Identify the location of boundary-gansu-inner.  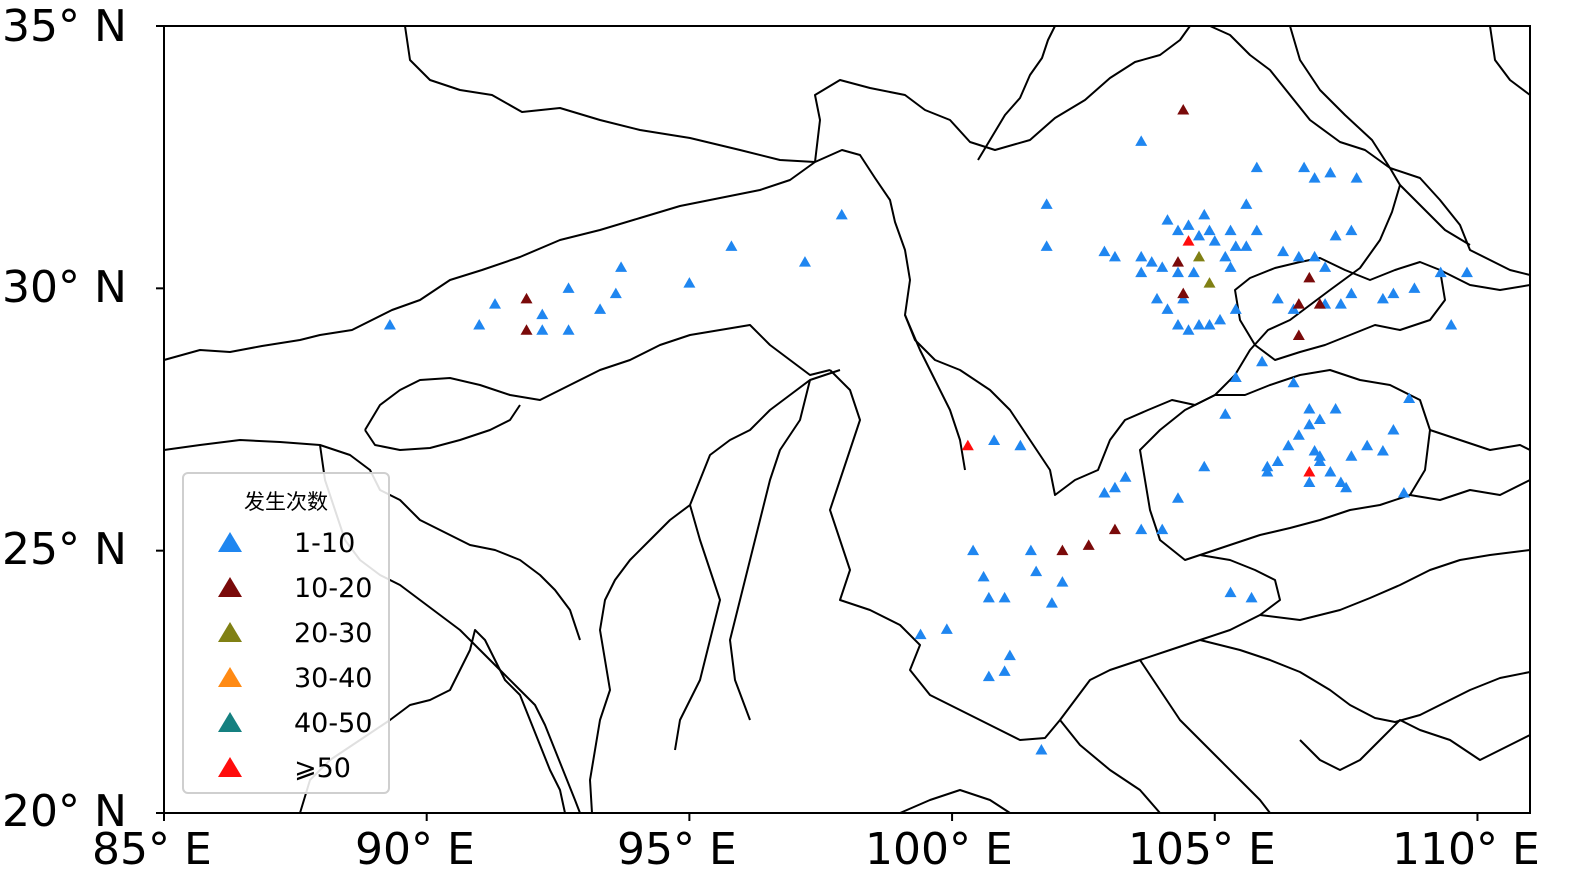
(1016, 93).